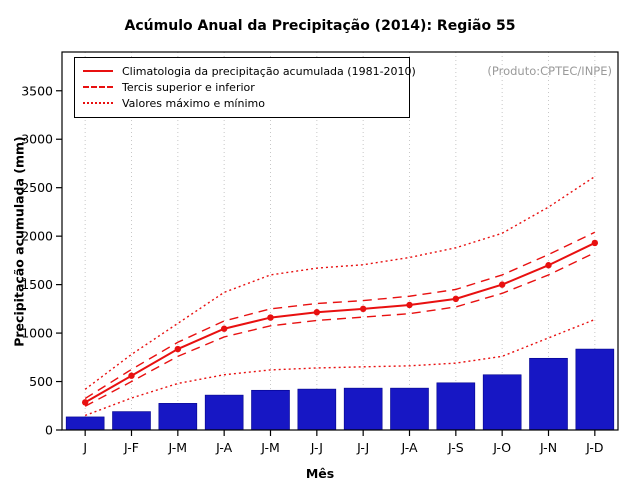 The width and height of the screenshot is (640, 500). I want to click on svg-text: 3000, so click(37, 139).